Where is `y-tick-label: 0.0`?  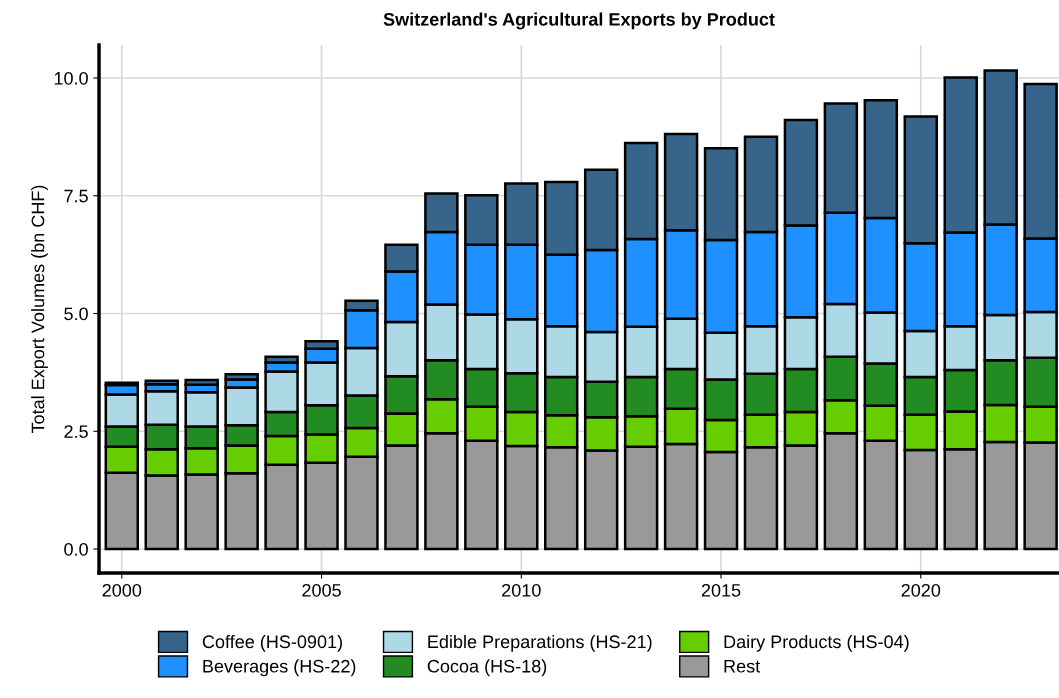 y-tick-label: 0.0 is located at coordinates (76, 549).